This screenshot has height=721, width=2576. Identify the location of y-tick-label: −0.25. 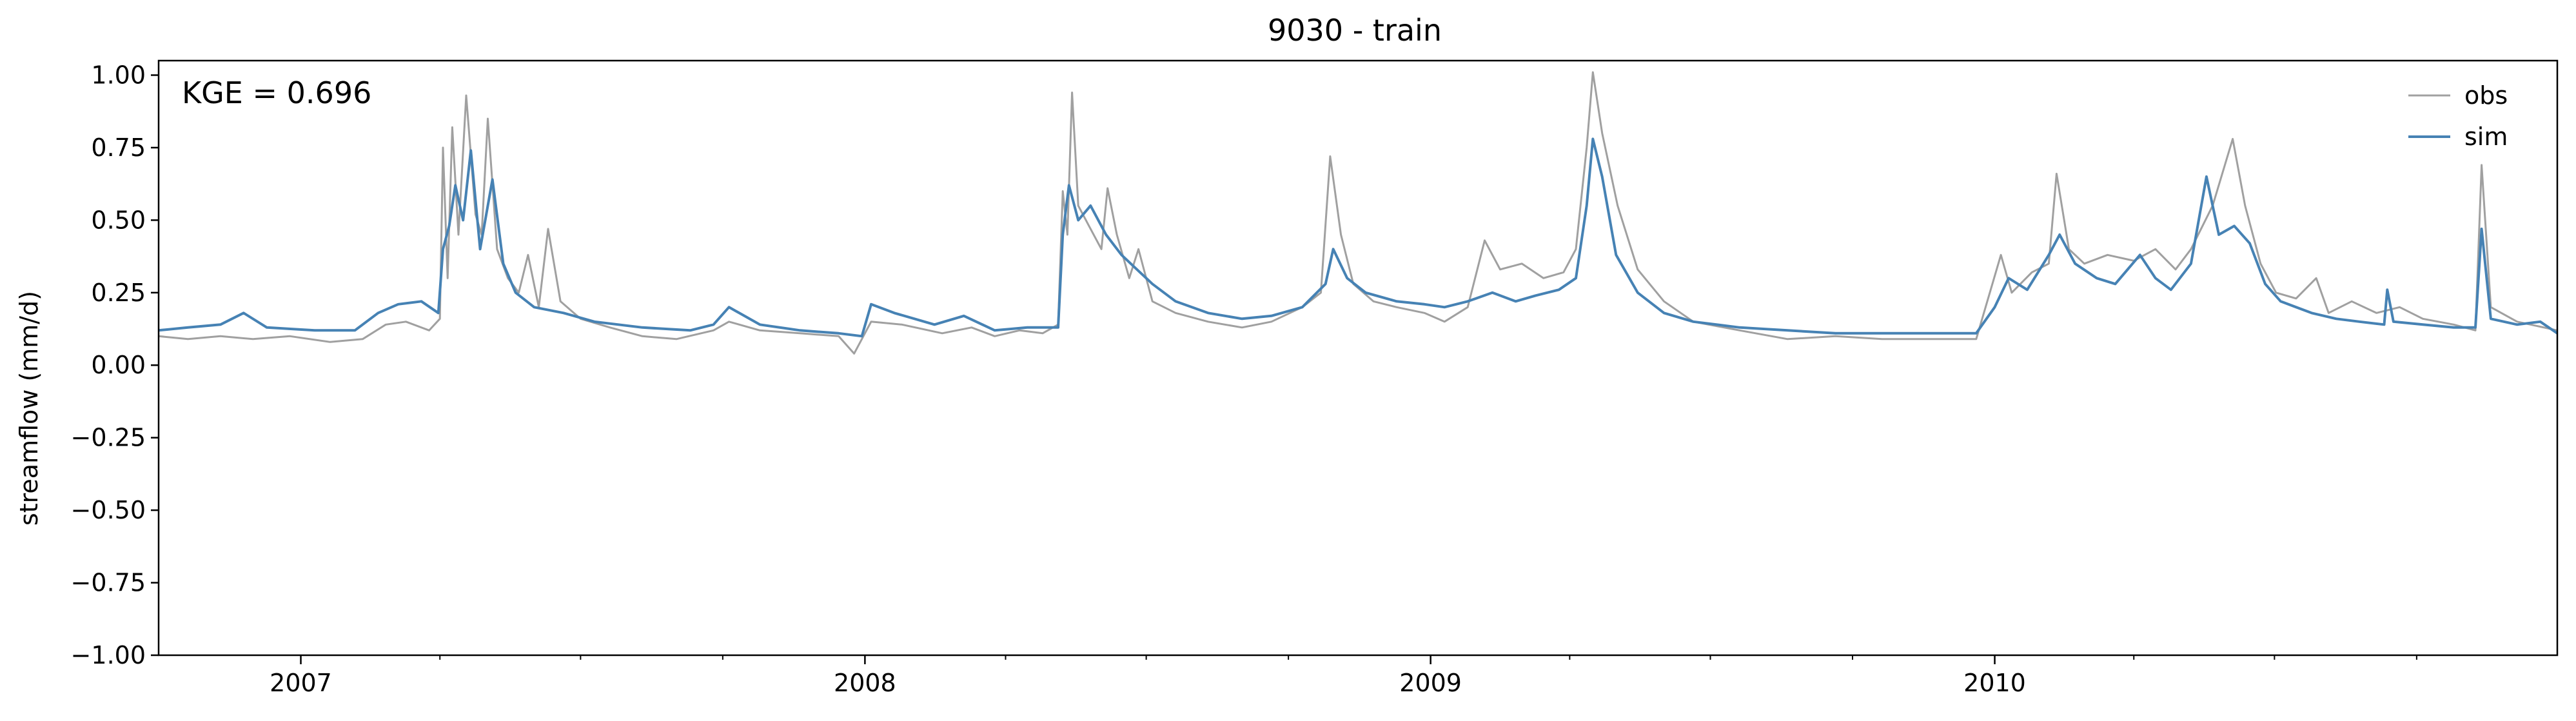
(108, 438).